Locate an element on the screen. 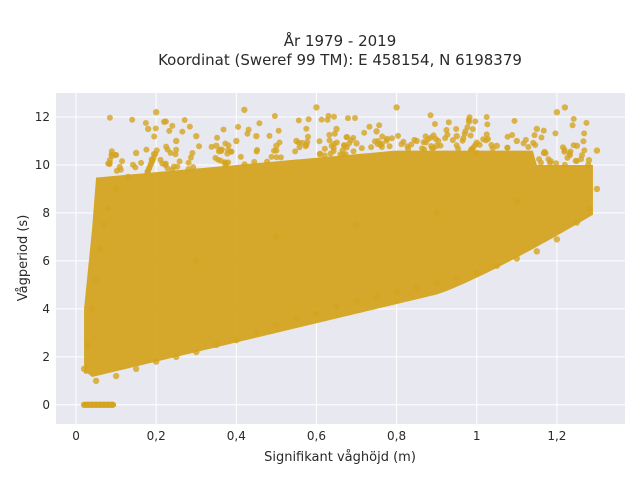  y-tick-label: 10 is located at coordinates (42, 165).